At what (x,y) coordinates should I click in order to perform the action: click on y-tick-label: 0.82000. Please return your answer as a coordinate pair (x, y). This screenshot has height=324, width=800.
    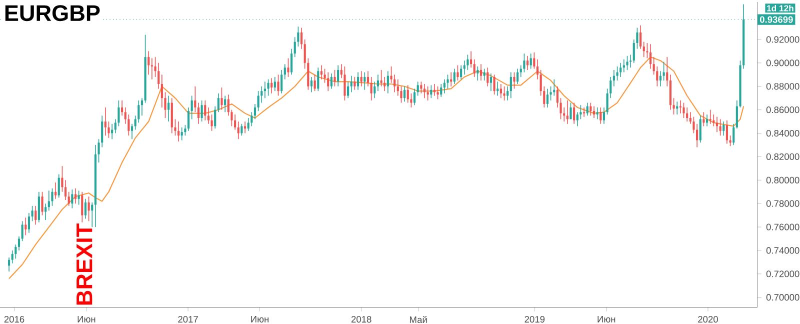
    Looking at the image, I should click on (783, 156).